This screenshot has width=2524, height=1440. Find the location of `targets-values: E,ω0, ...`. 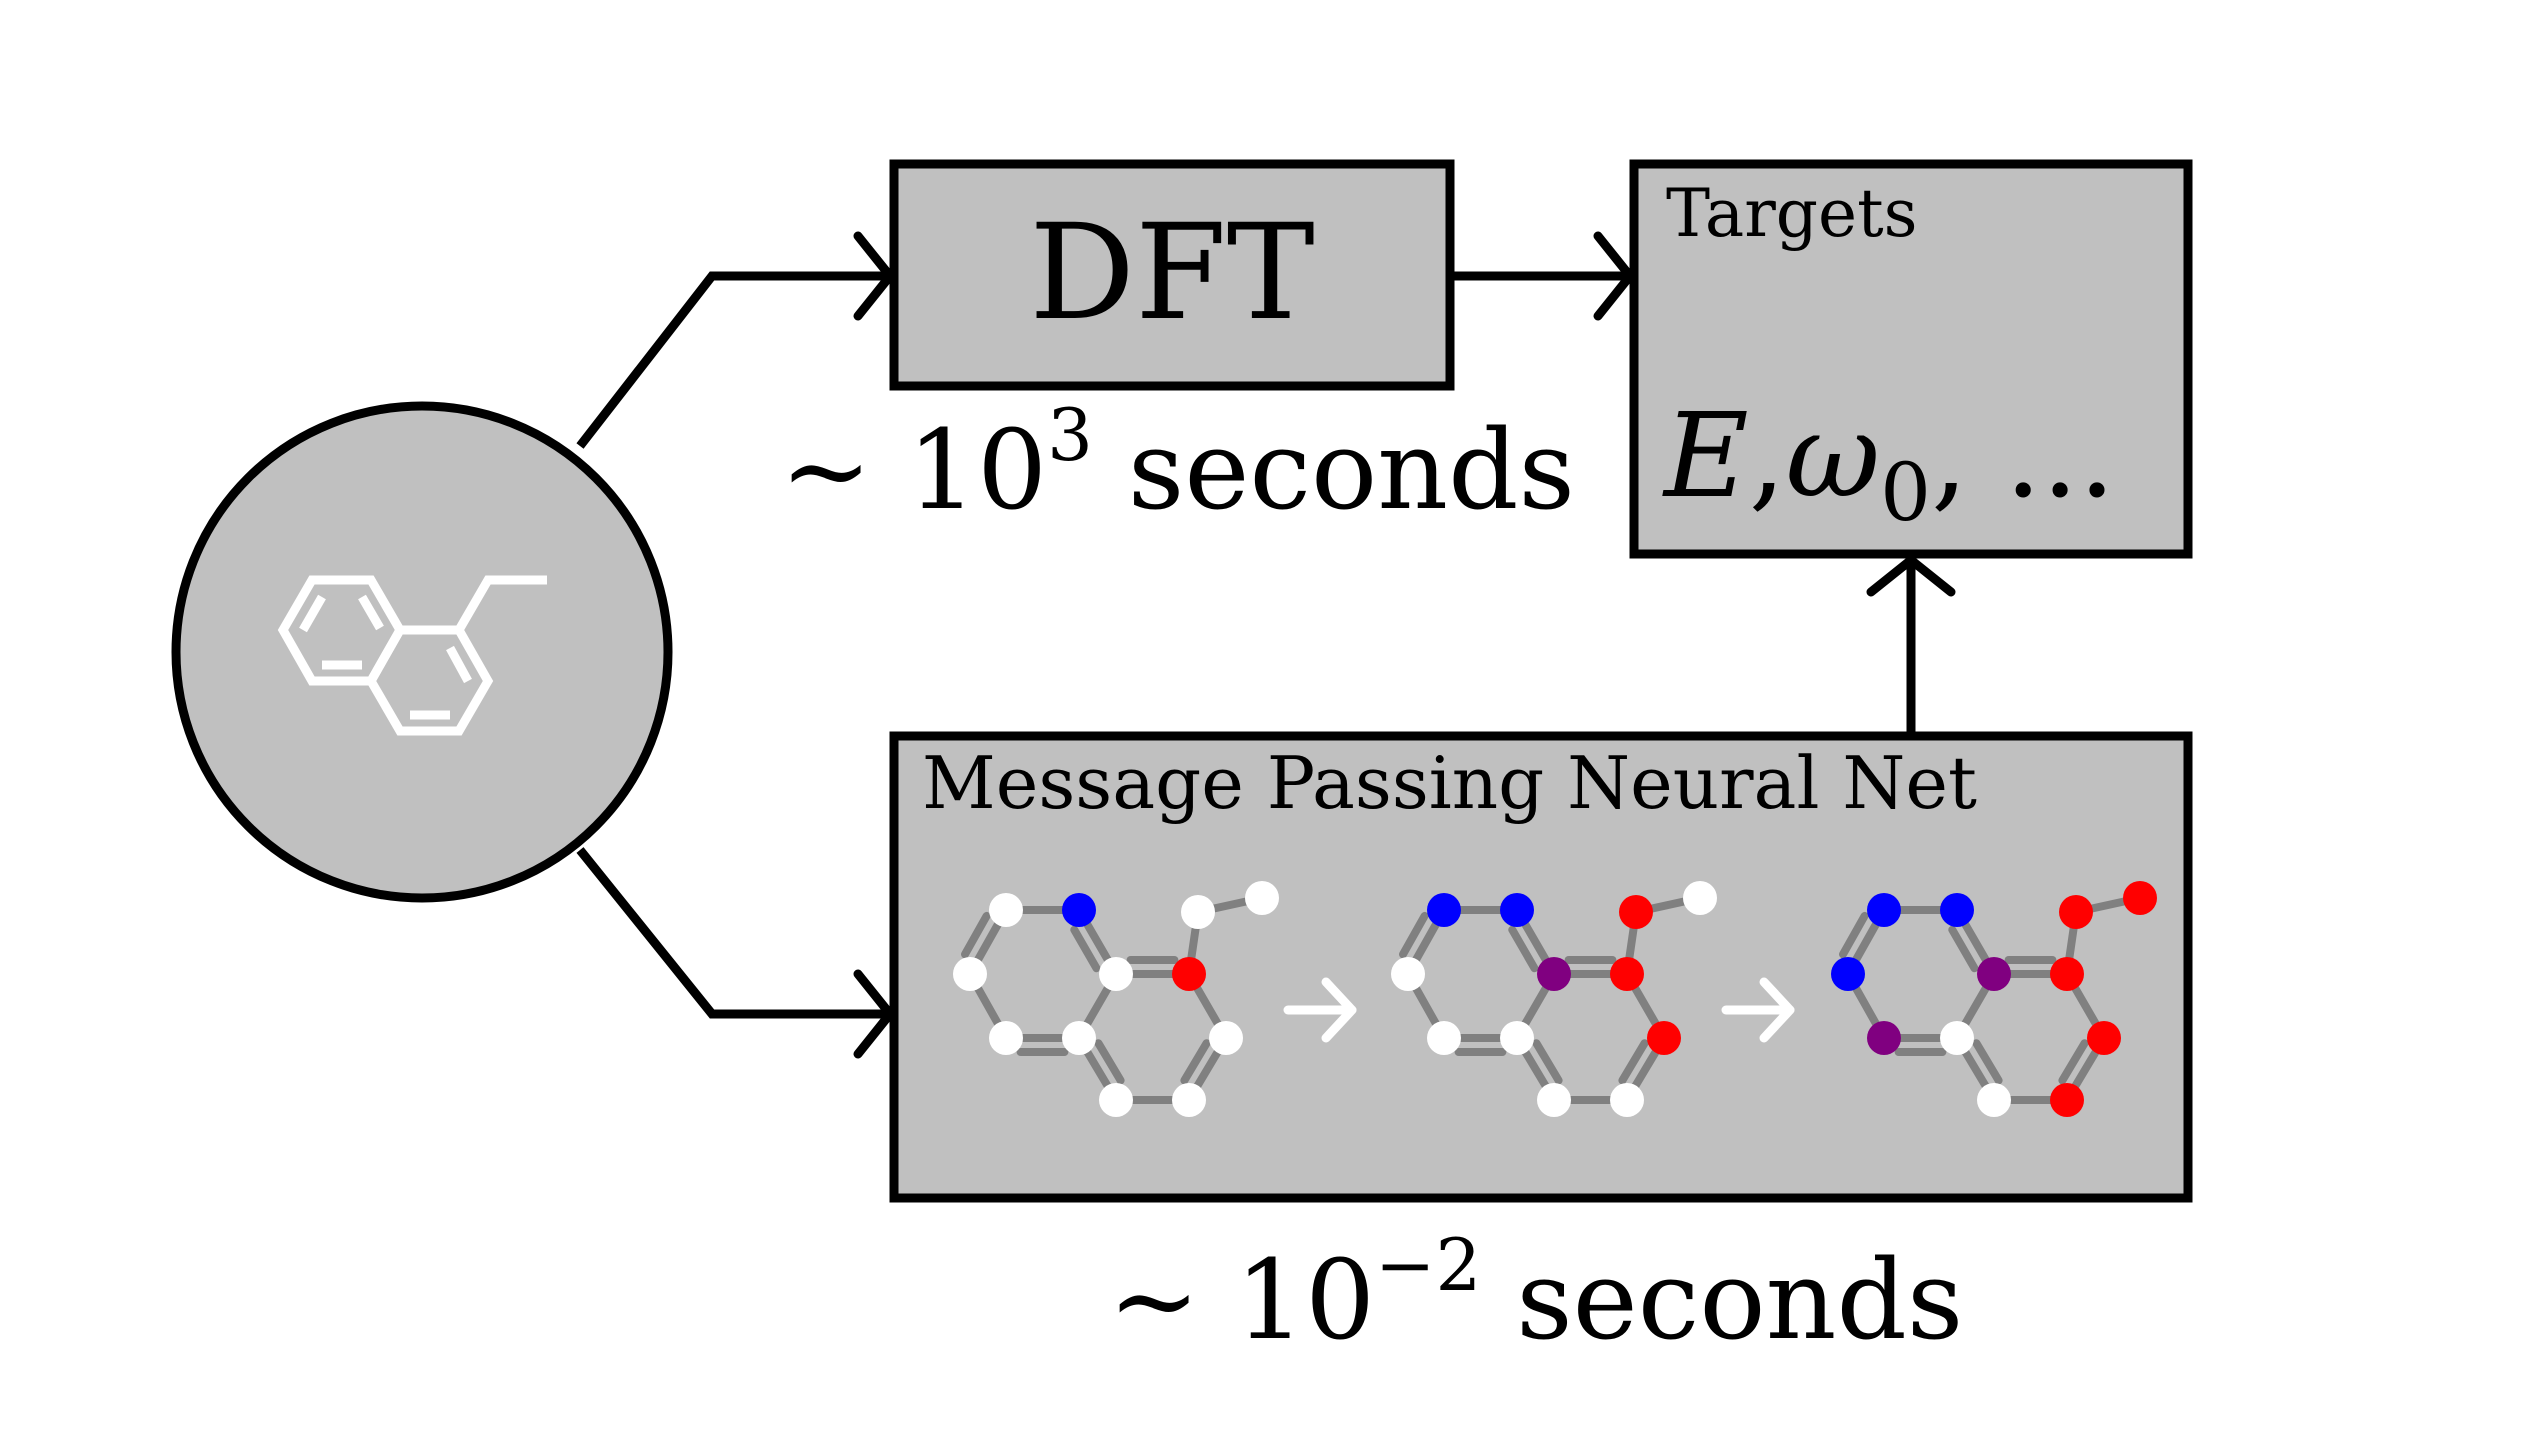

targets-values: E,ω0, ... is located at coordinates (1888, 464).